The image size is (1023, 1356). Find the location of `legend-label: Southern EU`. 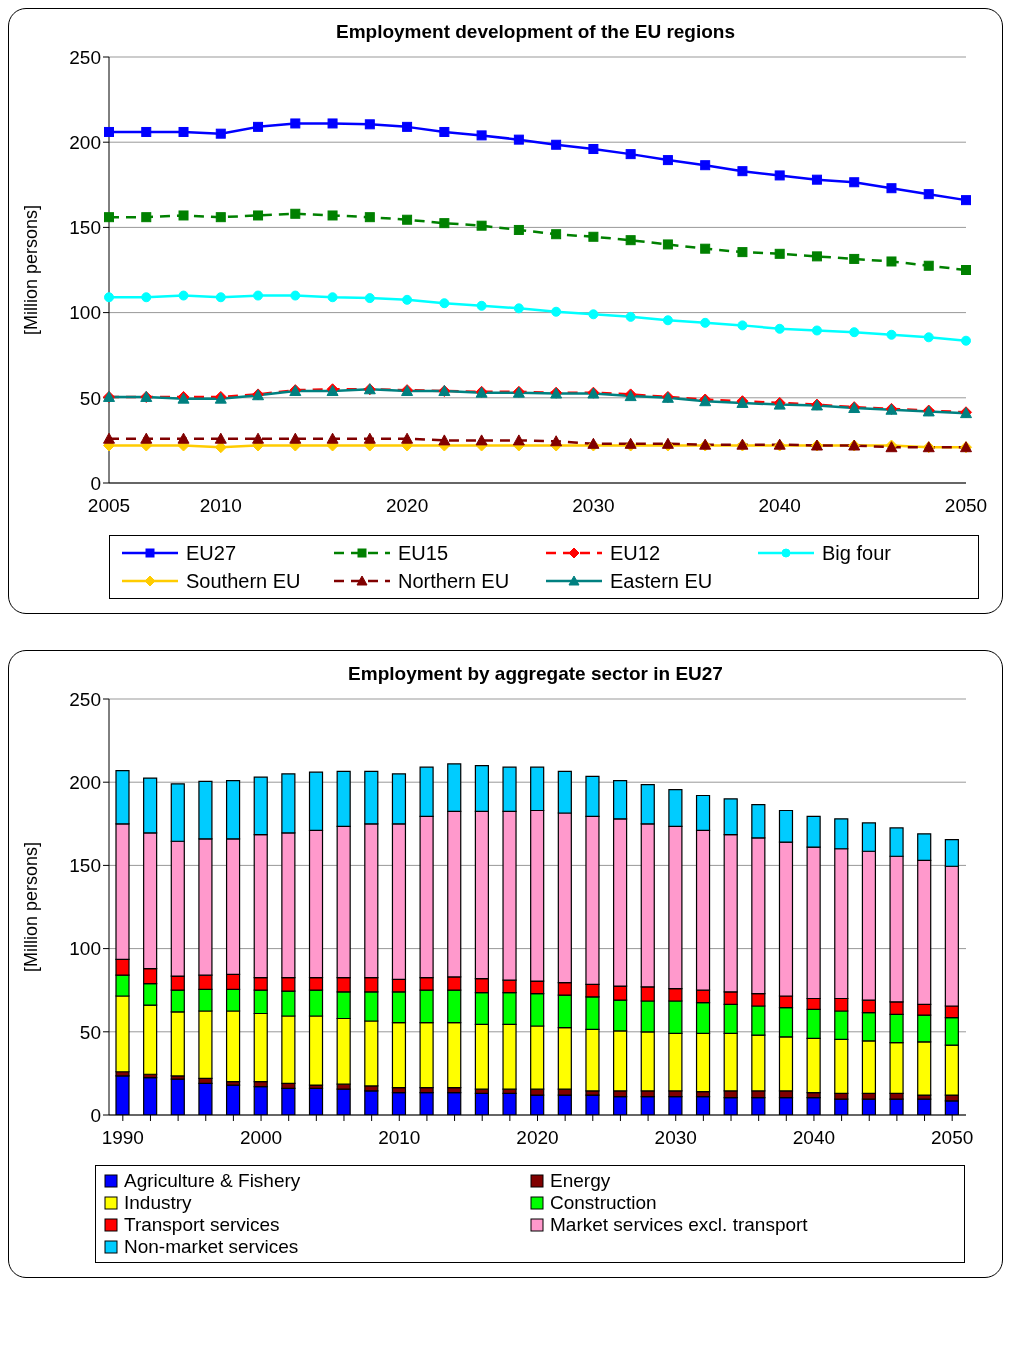

legend-label: Southern EU is located at coordinates (243, 581).